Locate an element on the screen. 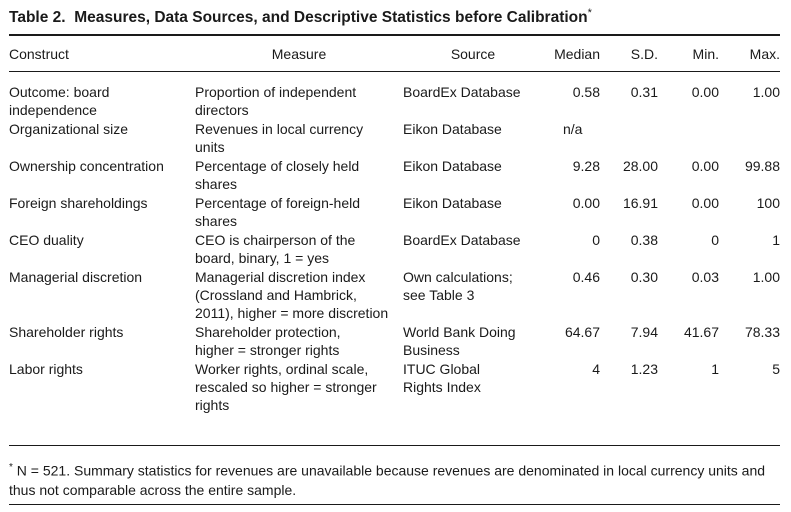  sd-cell: 0.31 is located at coordinates (644, 92).